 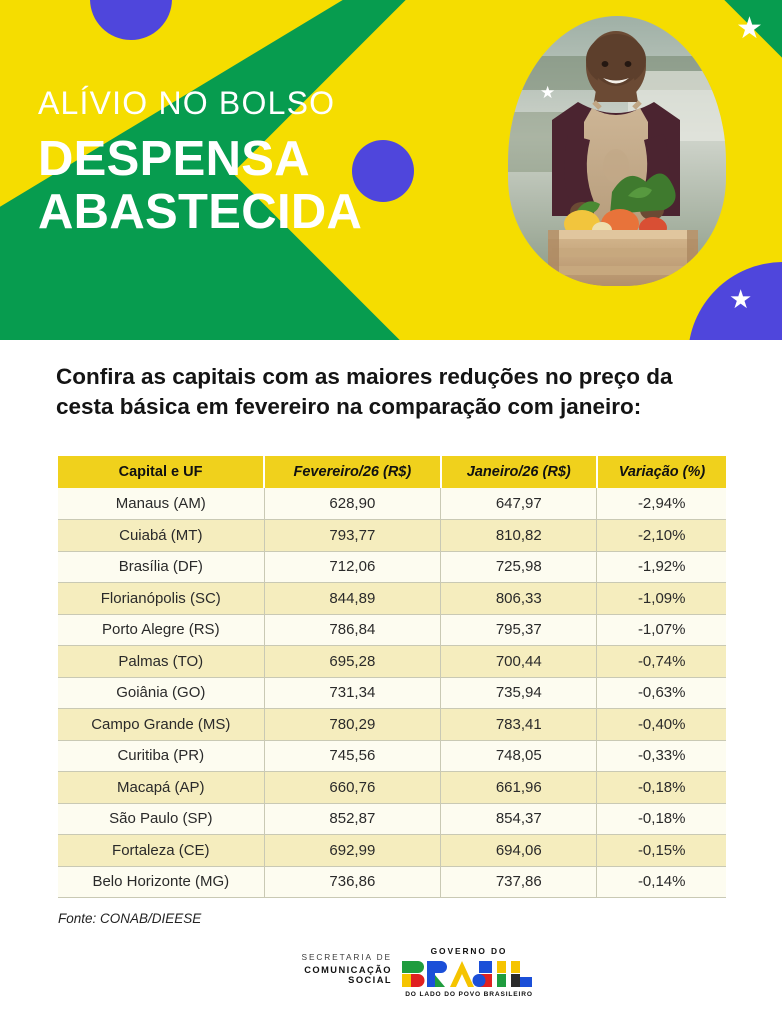 What do you see at coordinates (161, 787) in the screenshot?
I see `capital-cell: Macapá (AP)` at bounding box center [161, 787].